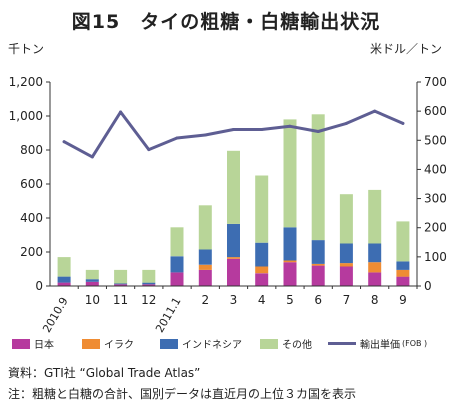 The height and width of the screenshot is (409, 452). What do you see at coordinates (119, 345) in the screenshot?
I see `legend-label-iraq: イラク` at bounding box center [119, 345].